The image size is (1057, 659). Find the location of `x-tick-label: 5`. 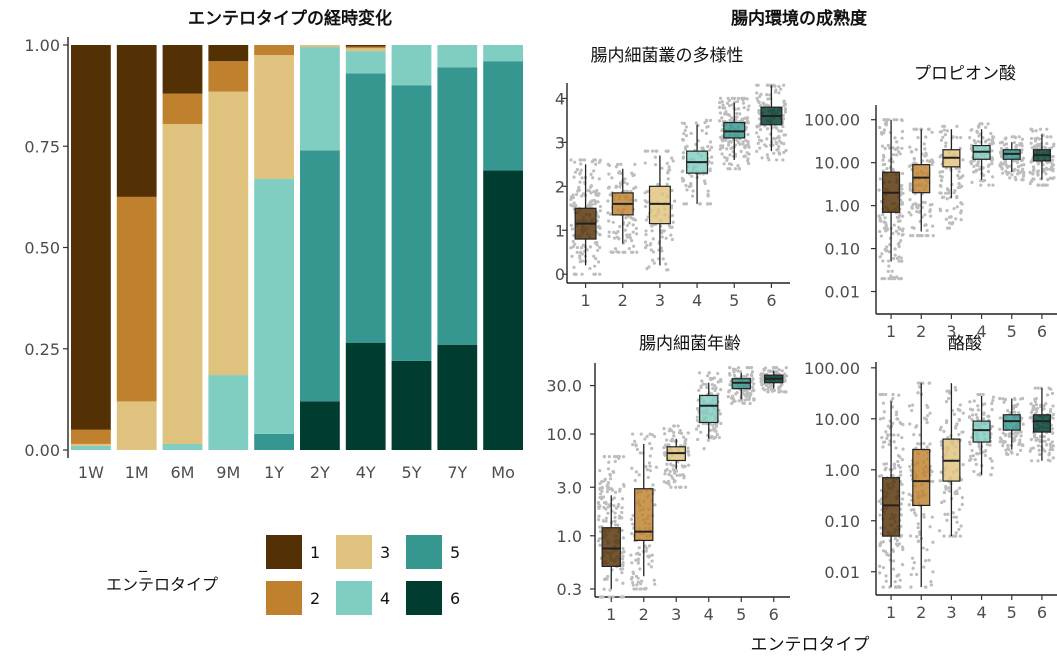

x-tick-label: 5 is located at coordinates (1012, 331).